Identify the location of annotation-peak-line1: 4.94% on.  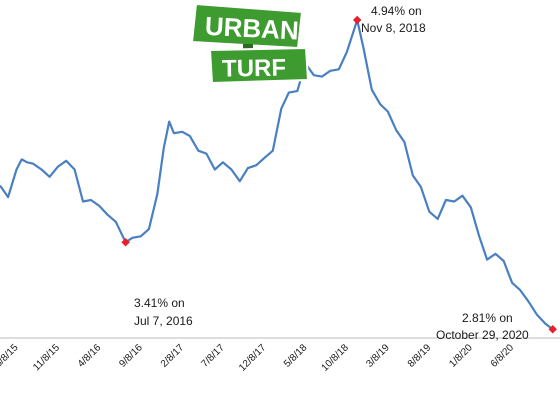
(396, 11).